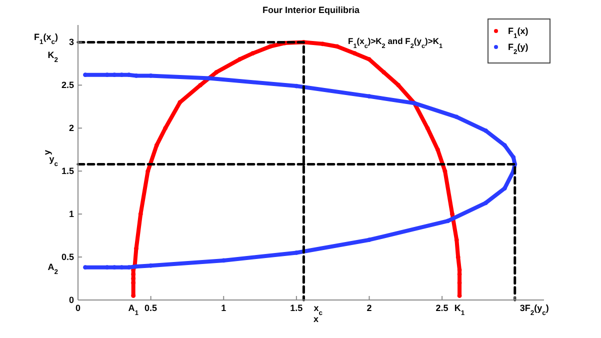  What do you see at coordinates (53, 57) in the screenshot?
I see `text: K$_{2}$` at bounding box center [53, 57].